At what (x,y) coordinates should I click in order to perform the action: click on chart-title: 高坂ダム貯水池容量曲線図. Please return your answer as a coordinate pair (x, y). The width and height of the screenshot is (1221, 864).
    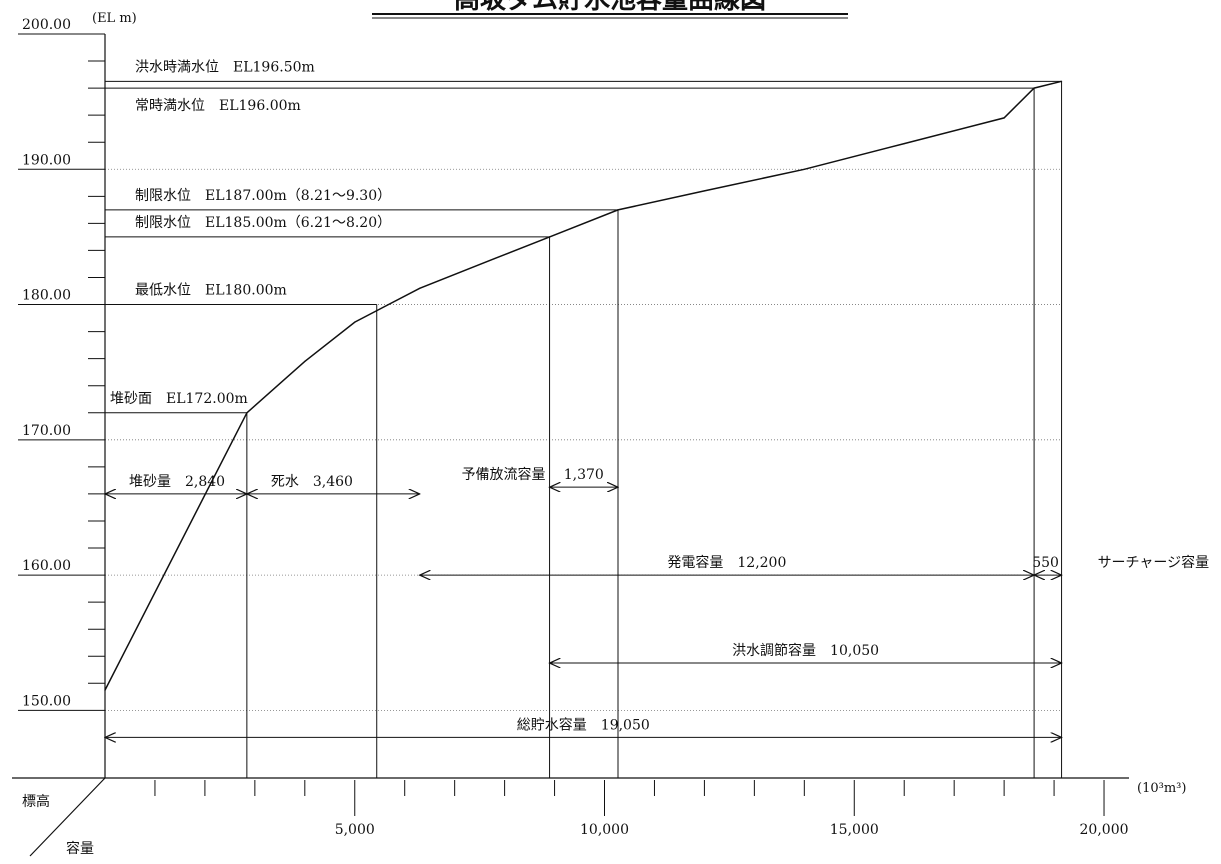
    Looking at the image, I should click on (610, 7).